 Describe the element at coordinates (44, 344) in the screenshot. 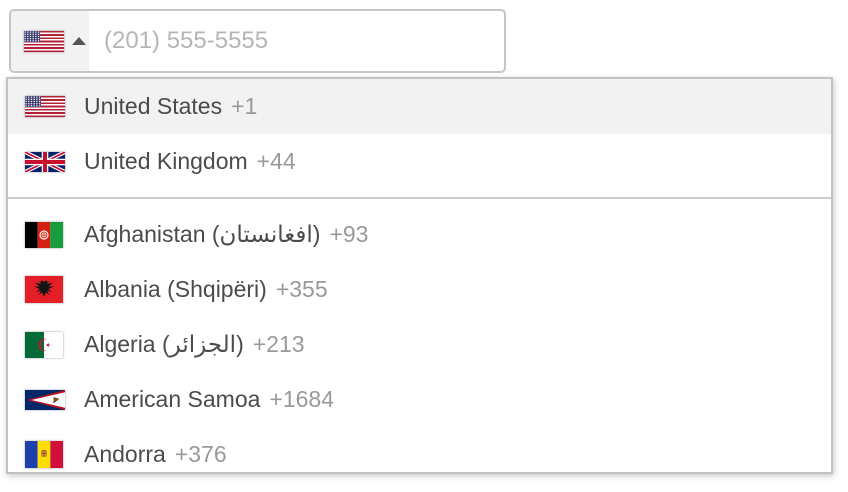

I see `dz-flag-icon` at that location.